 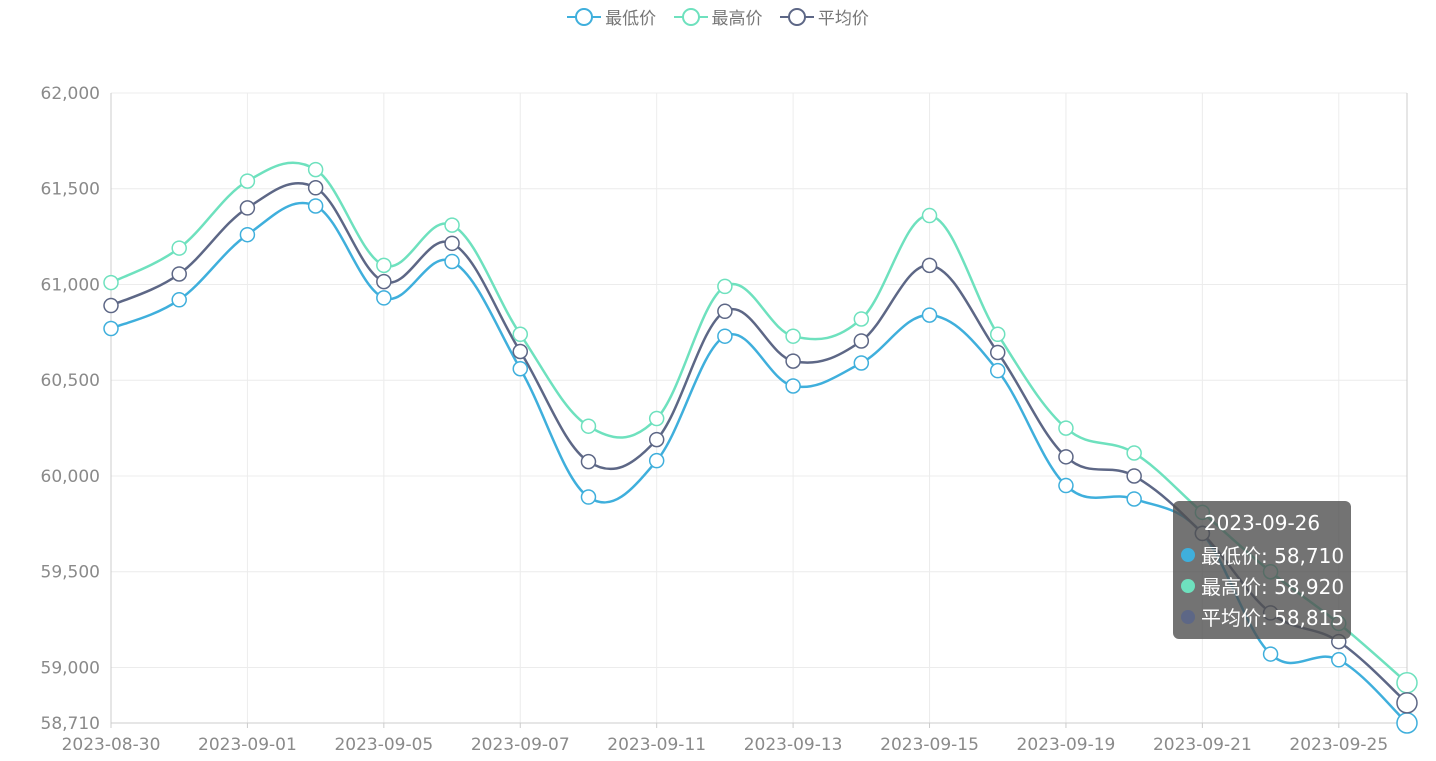 What do you see at coordinates (70, 573) in the screenshot?
I see `y-tick-label: 59,500` at bounding box center [70, 573].